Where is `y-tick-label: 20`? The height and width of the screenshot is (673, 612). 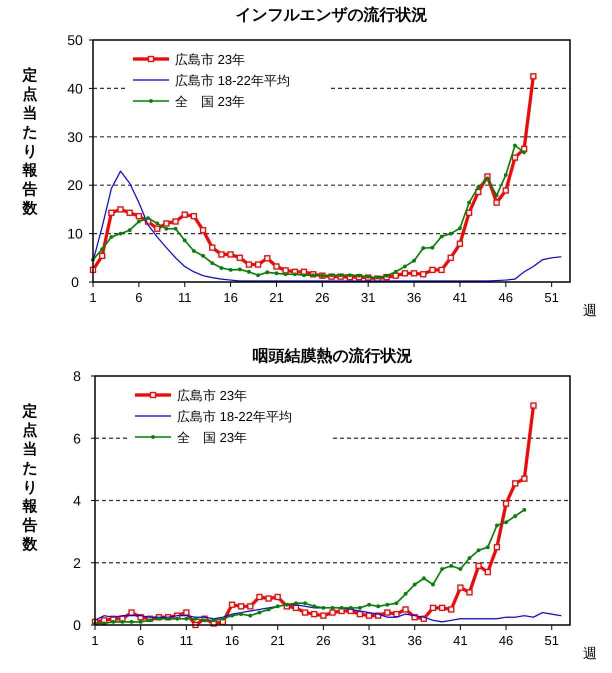
y-tick-label: 20 is located at coordinates (75, 185).